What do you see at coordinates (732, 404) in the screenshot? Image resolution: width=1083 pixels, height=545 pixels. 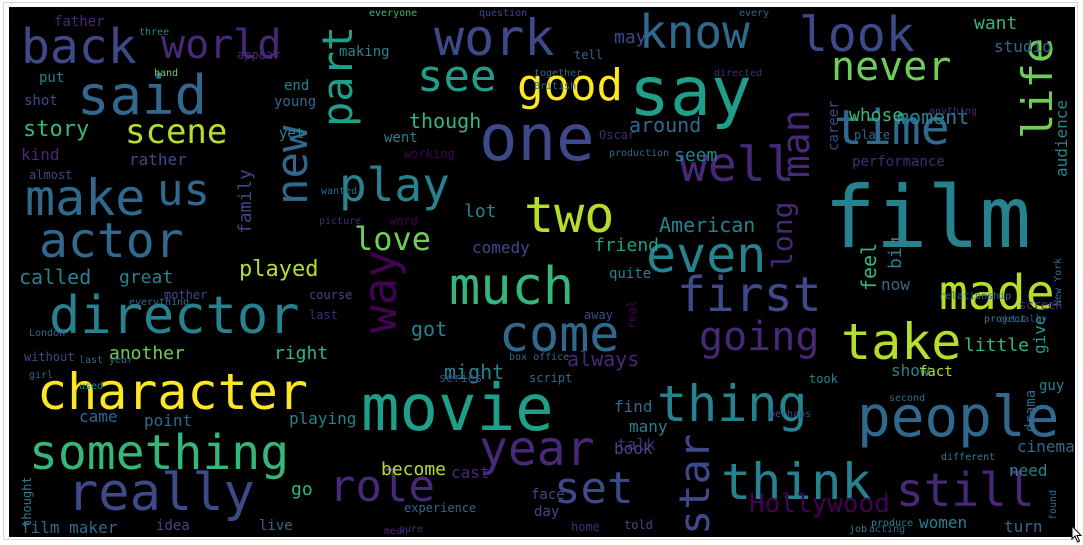 I see `cloud-word: thing` at bounding box center [732, 404].